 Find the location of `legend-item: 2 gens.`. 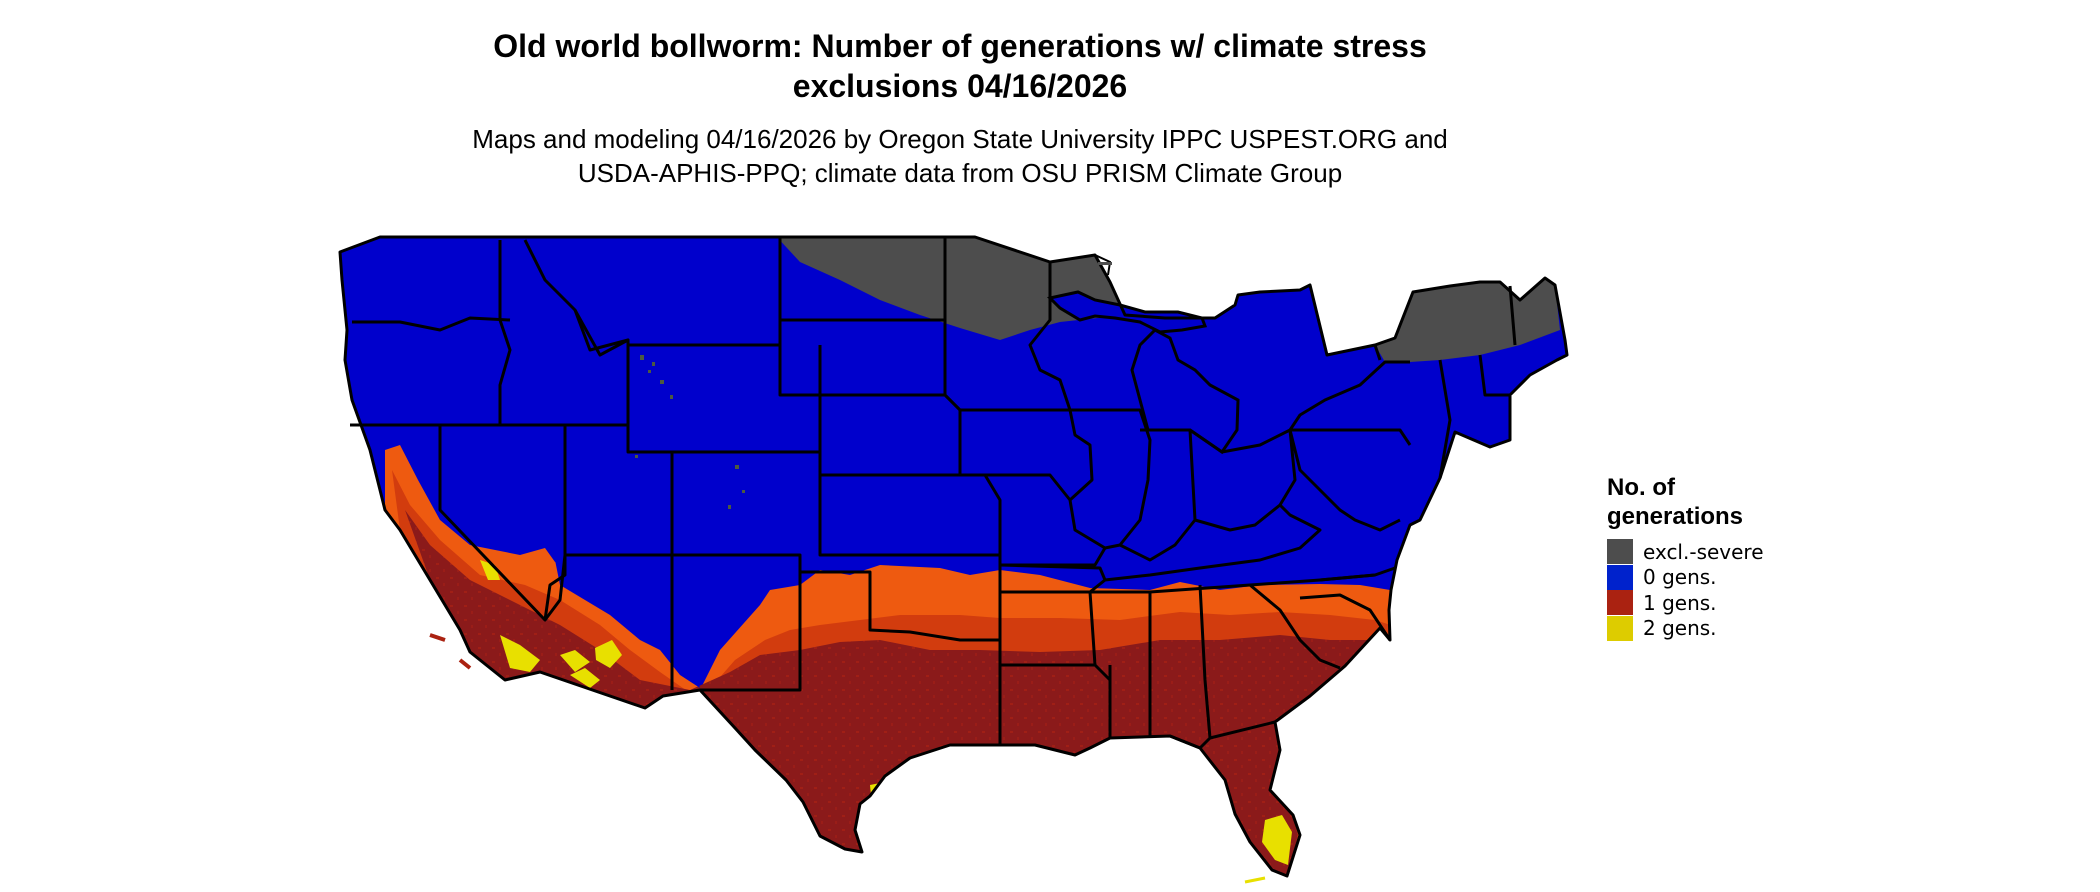

legend-item: 2 gens. is located at coordinates (1685, 628).